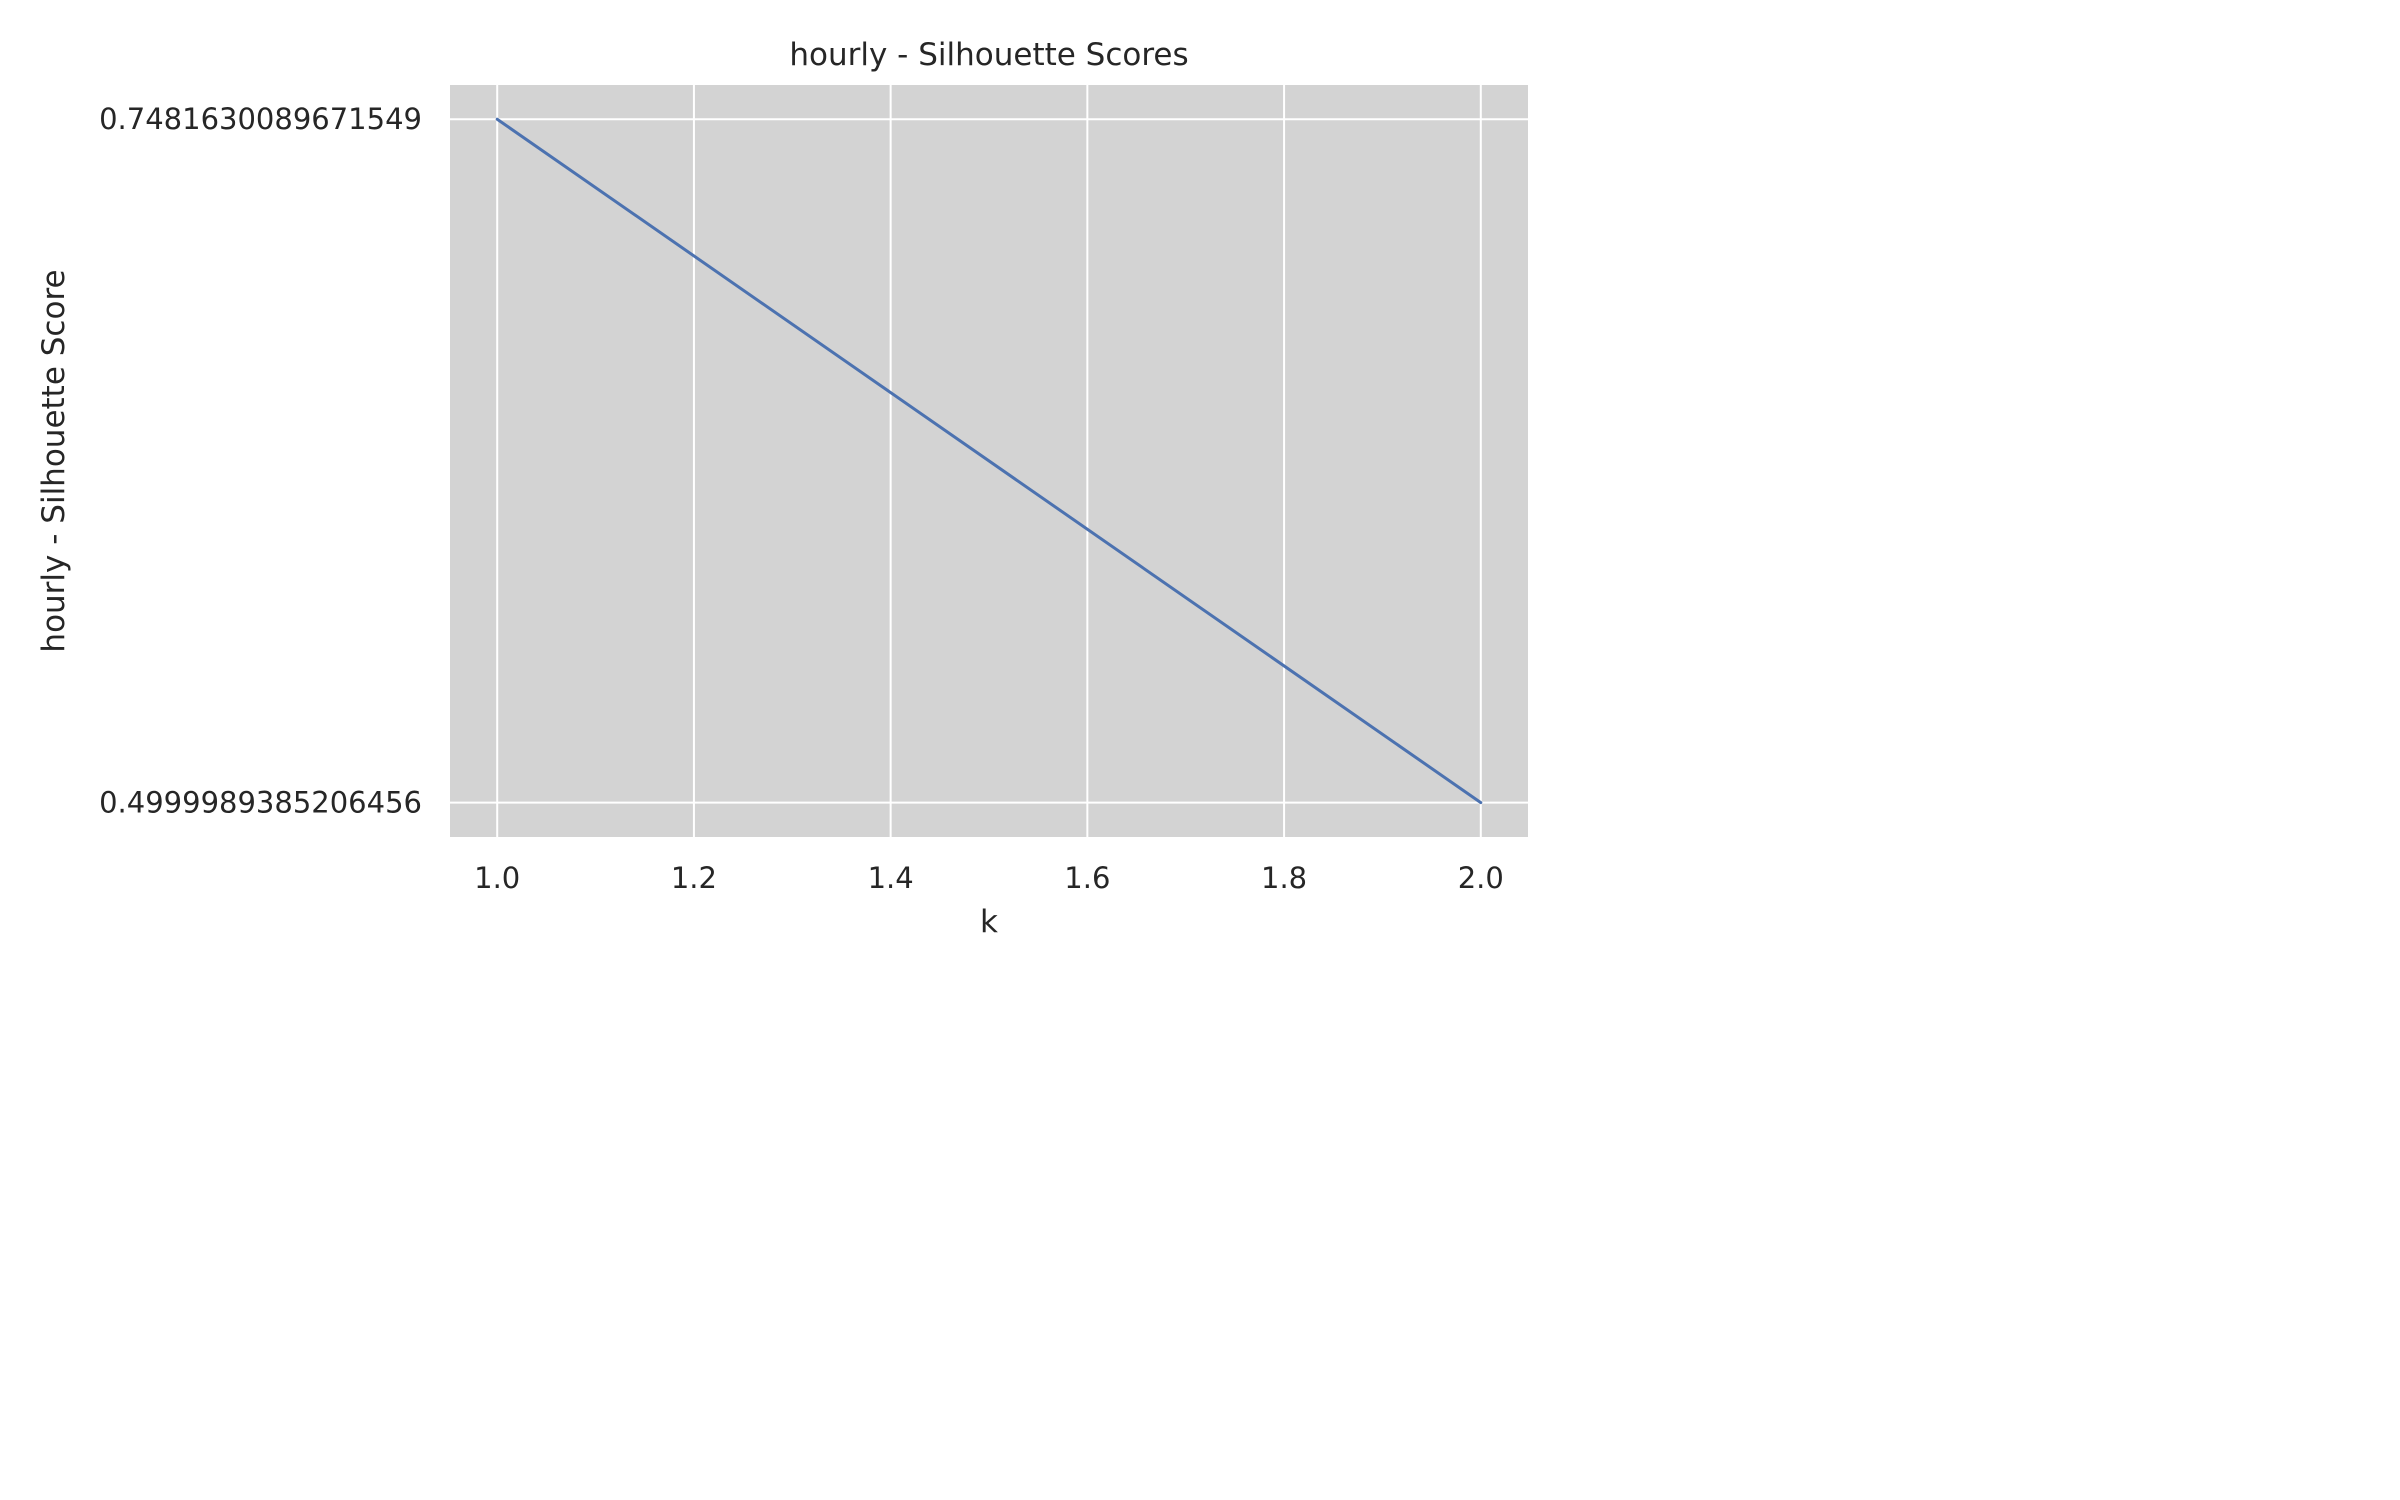 The height and width of the screenshot is (1500, 2400). Describe the element at coordinates (54, 460) in the screenshot. I see `y-axis-label: hourly - Silhouette Score` at that location.